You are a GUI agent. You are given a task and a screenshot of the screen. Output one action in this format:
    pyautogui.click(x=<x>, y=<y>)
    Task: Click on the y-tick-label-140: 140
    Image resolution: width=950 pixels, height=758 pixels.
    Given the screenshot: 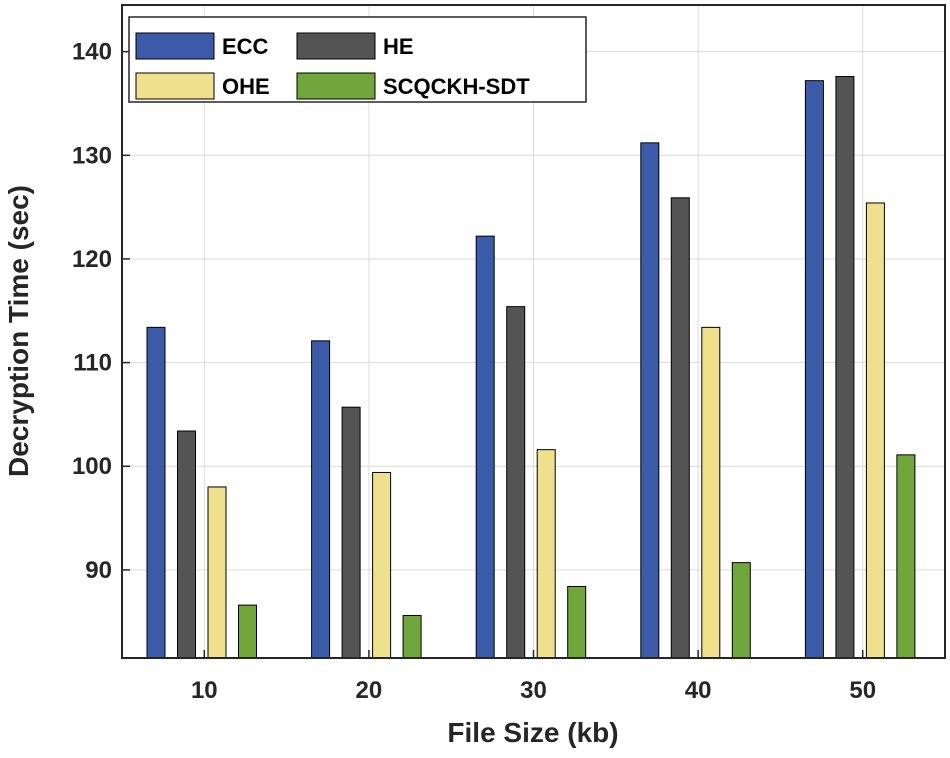 What is the action you would take?
    pyautogui.click(x=92, y=52)
    